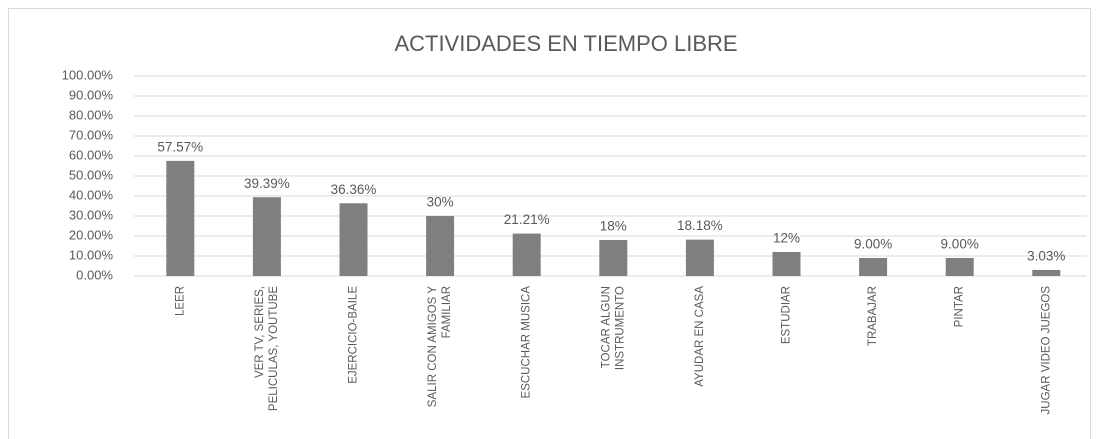 The image size is (1099, 439). Describe the element at coordinates (180, 146) in the screenshot. I see `value-label: 57.57%` at that location.